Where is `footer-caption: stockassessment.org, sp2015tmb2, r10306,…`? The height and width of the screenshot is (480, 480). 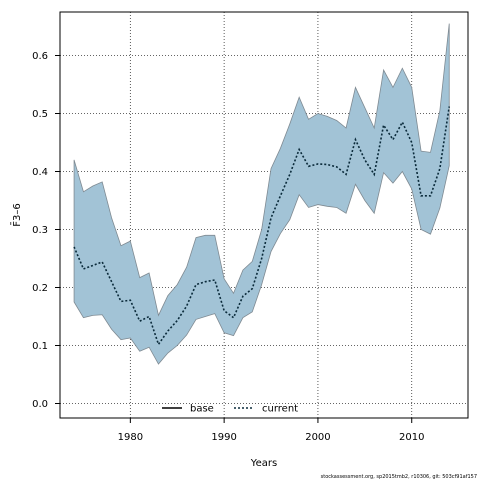
footer-caption: stockassessment.org, sp2015tmb2, r10306,… is located at coordinates (399, 477).